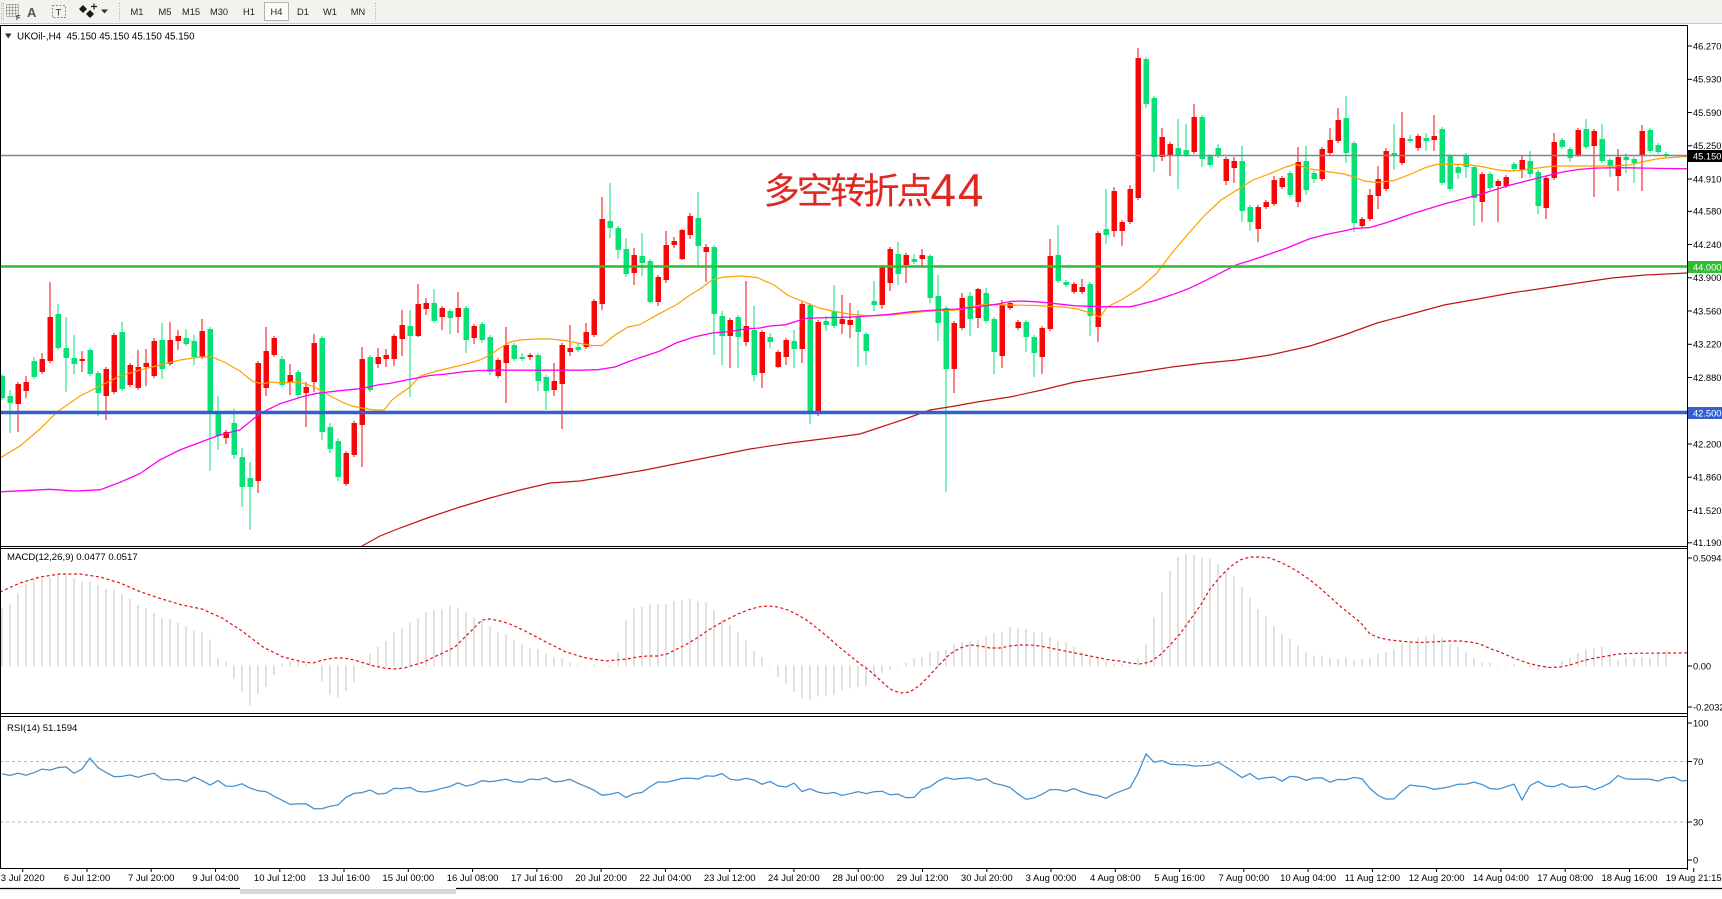 The height and width of the screenshot is (899, 1722). I want to click on svg-text: 29 Jul 12:00, so click(923, 878).